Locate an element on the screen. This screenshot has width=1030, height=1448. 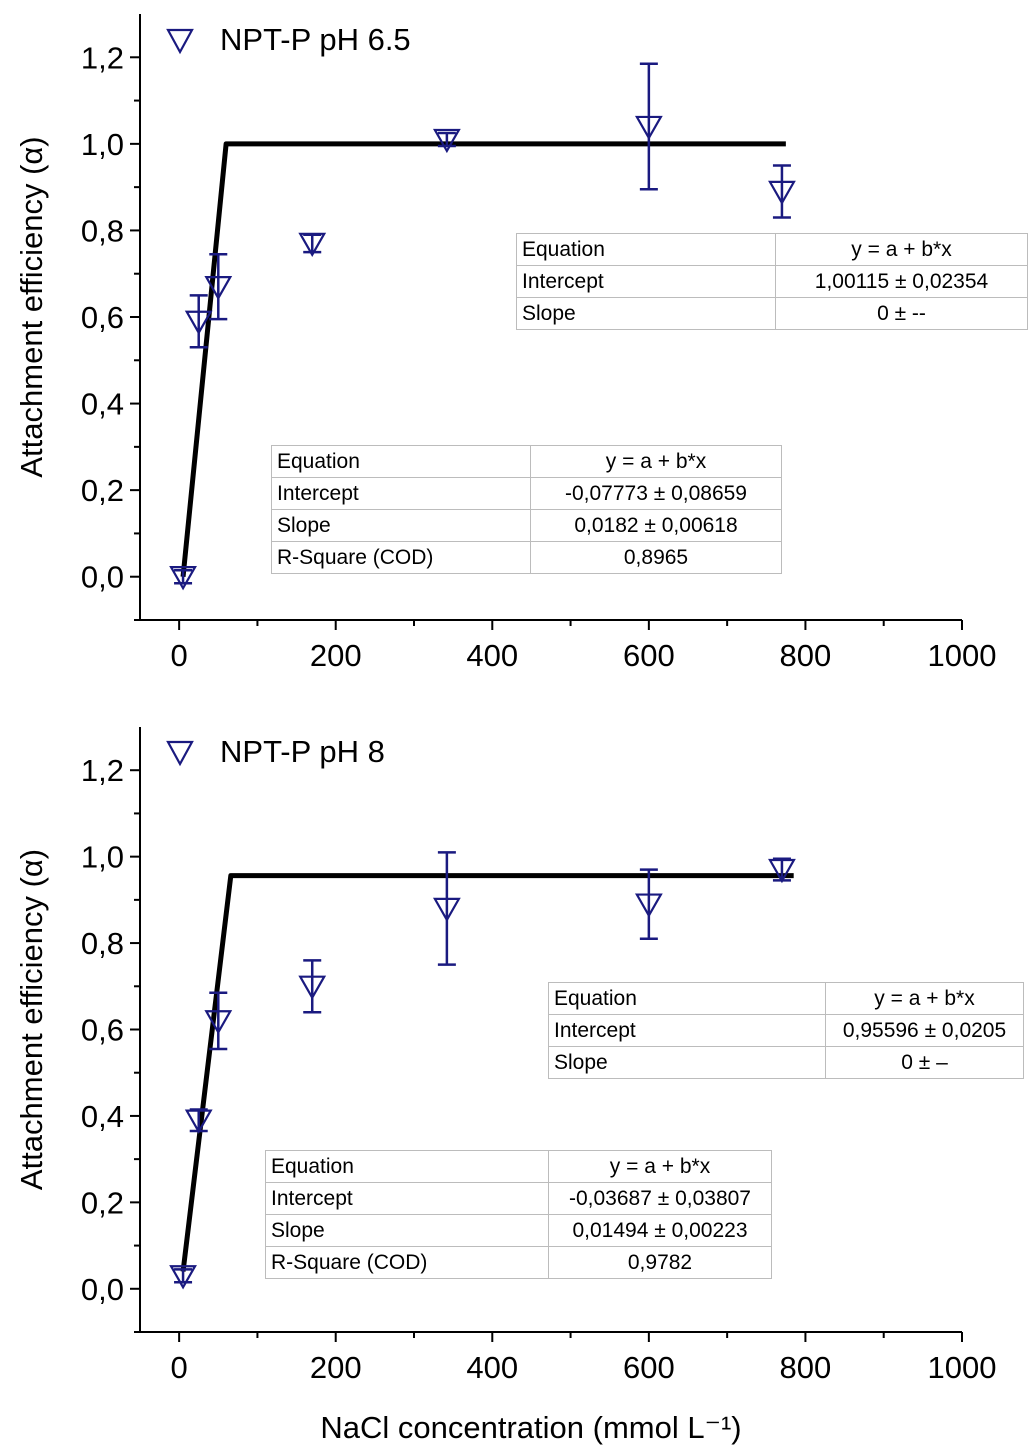
table-cell: 0,01494 ± 0,00223 is located at coordinates (660, 1230).